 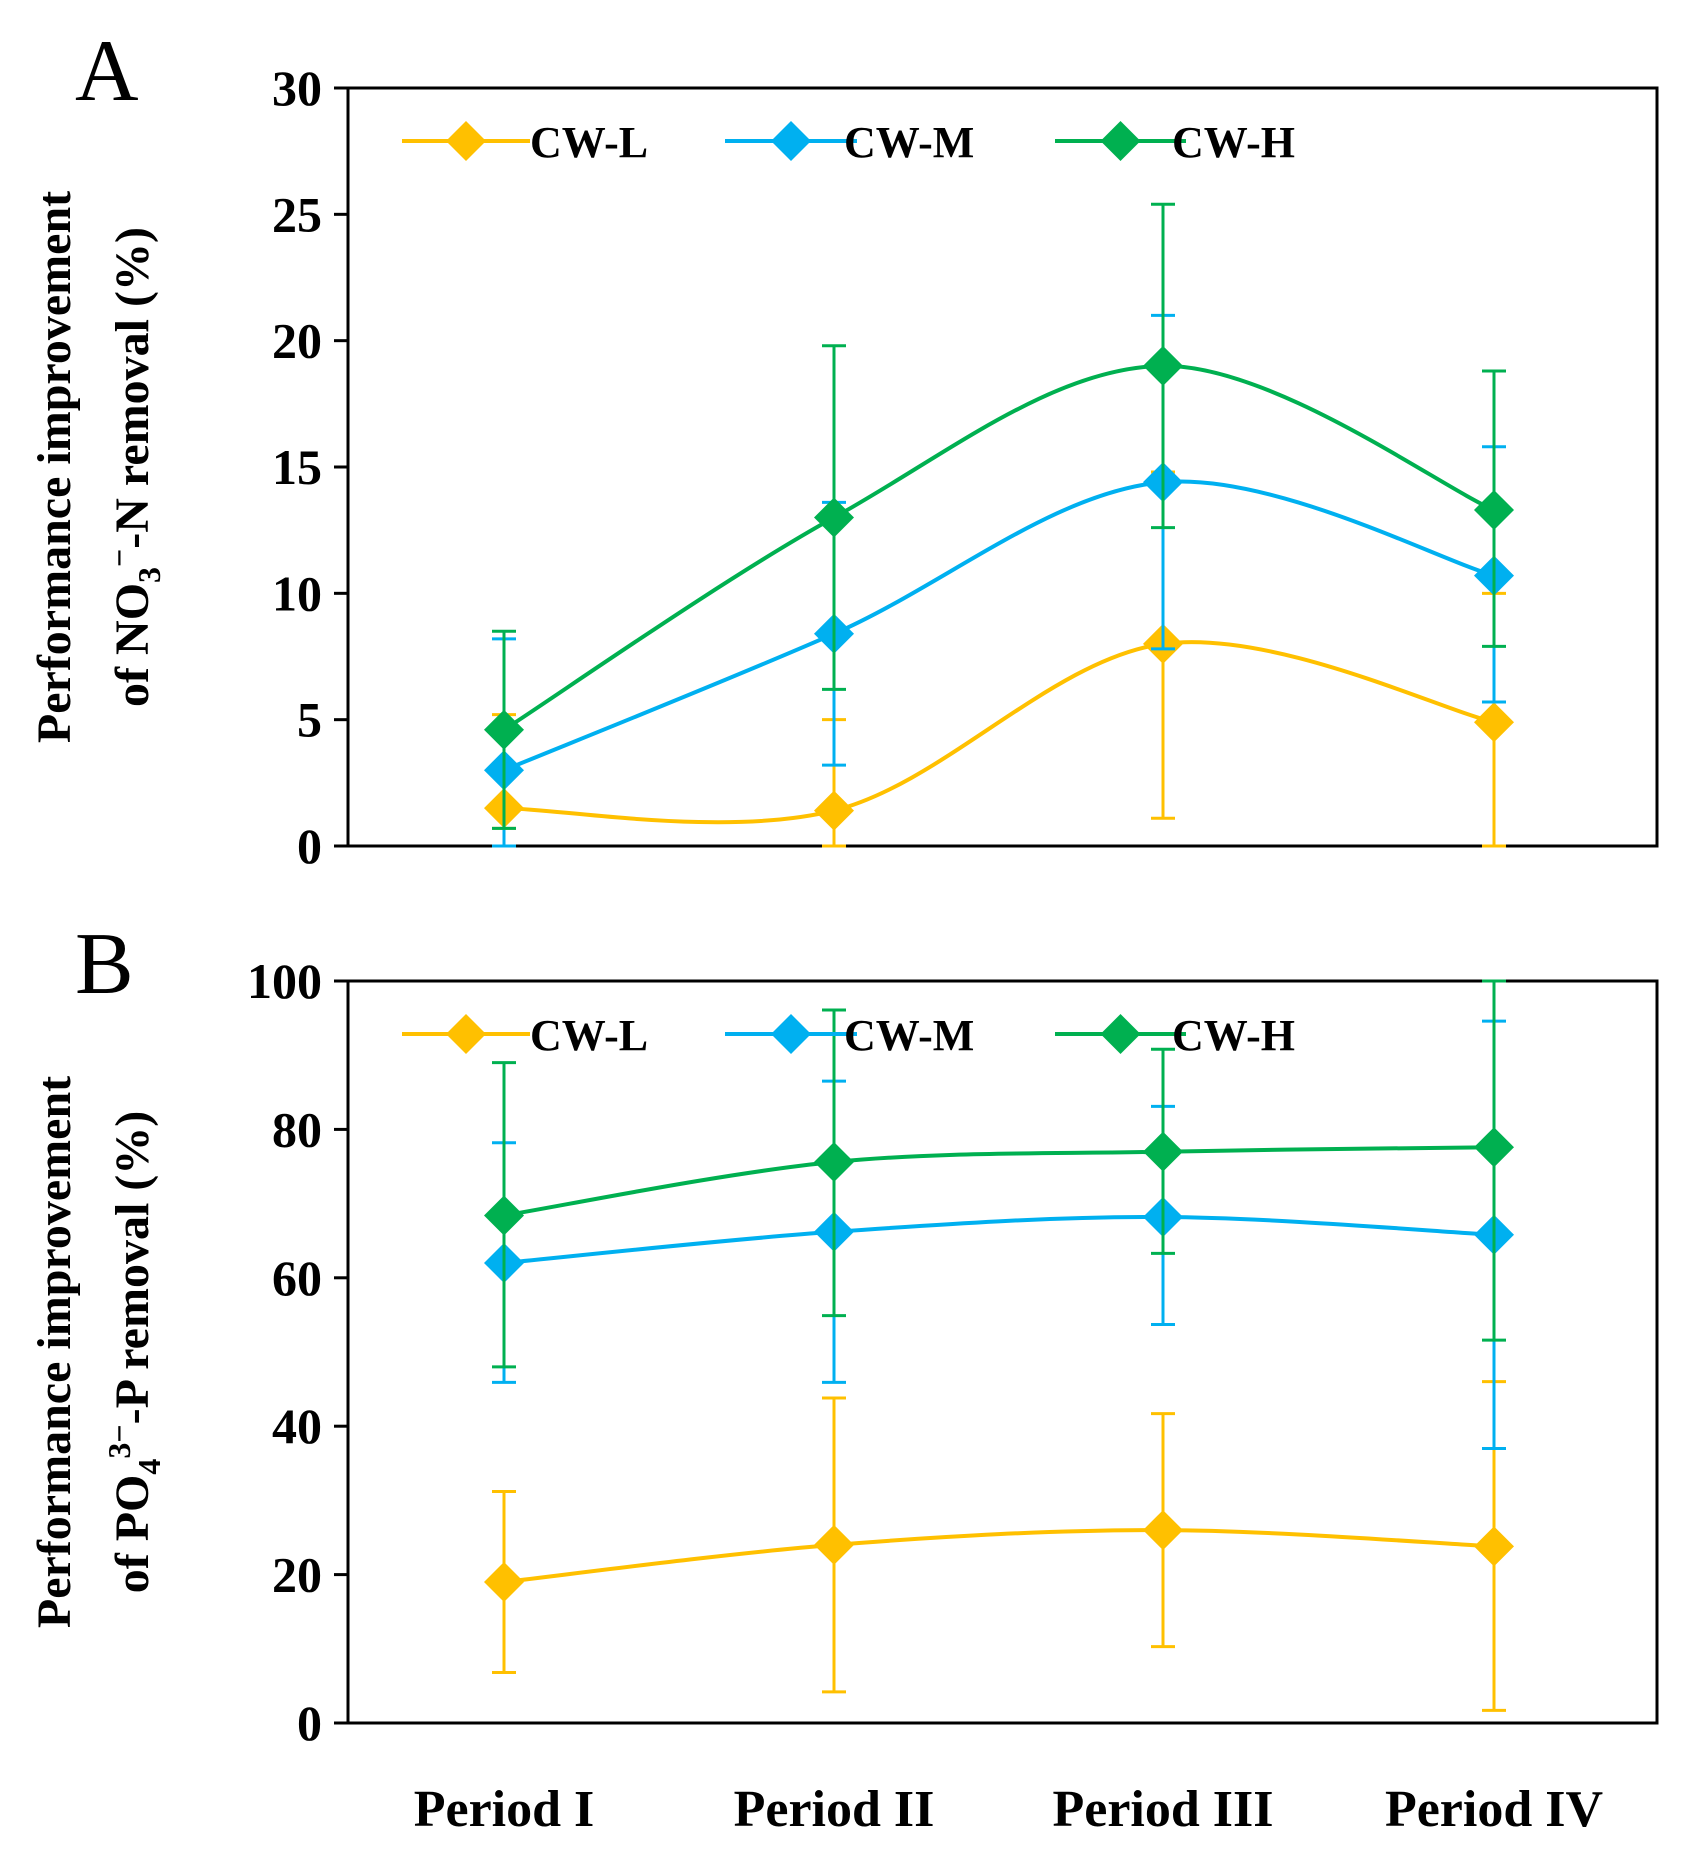 I want to click on x-tick-label: Period II, so click(x=834, y=1809).